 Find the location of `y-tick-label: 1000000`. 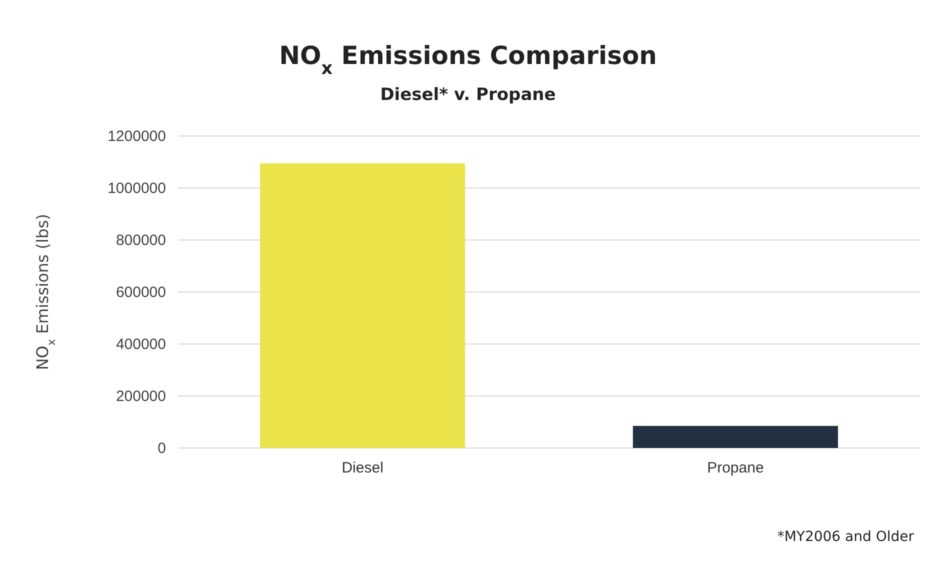

y-tick-label: 1000000 is located at coordinates (137, 188).